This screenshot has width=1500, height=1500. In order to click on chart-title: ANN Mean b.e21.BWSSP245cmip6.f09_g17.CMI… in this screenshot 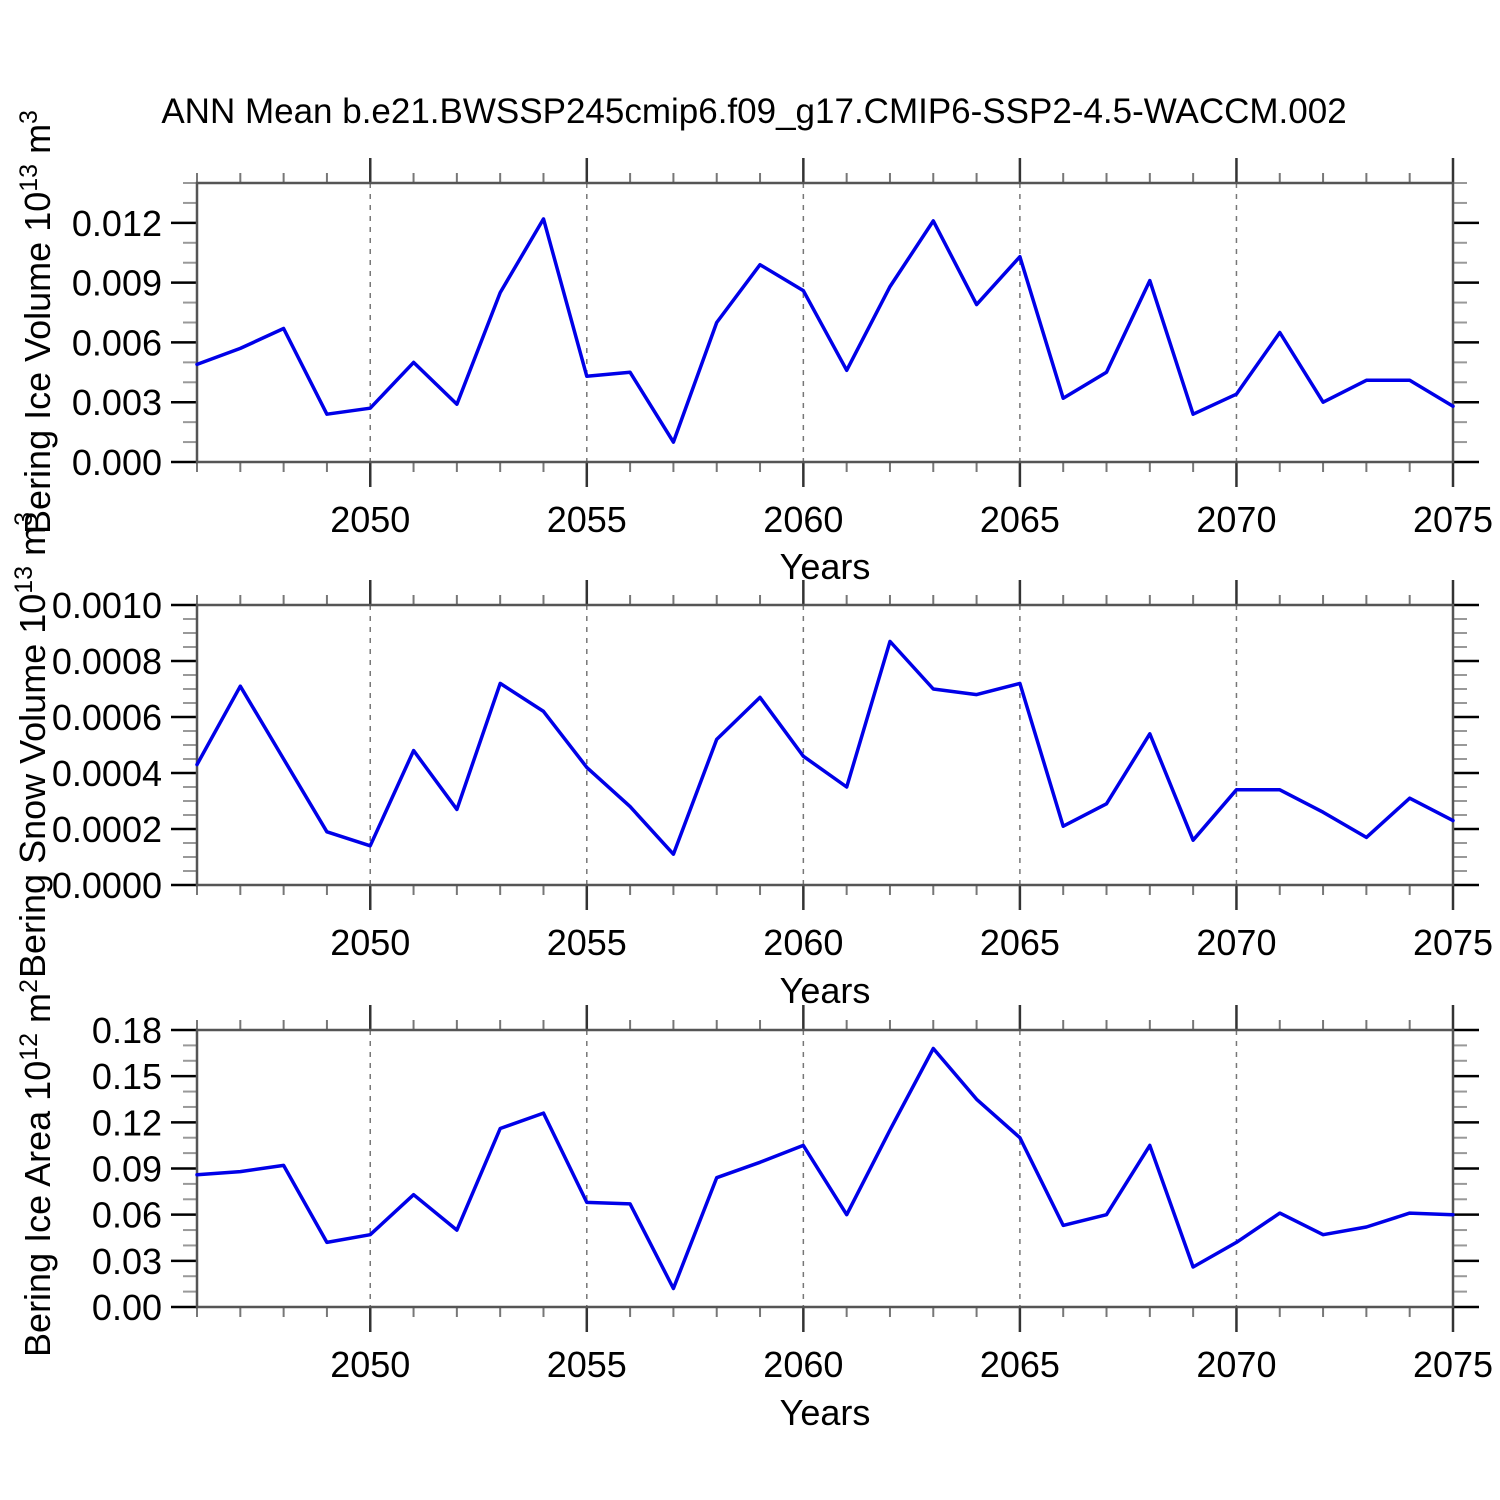, I will do `click(754, 111)`.